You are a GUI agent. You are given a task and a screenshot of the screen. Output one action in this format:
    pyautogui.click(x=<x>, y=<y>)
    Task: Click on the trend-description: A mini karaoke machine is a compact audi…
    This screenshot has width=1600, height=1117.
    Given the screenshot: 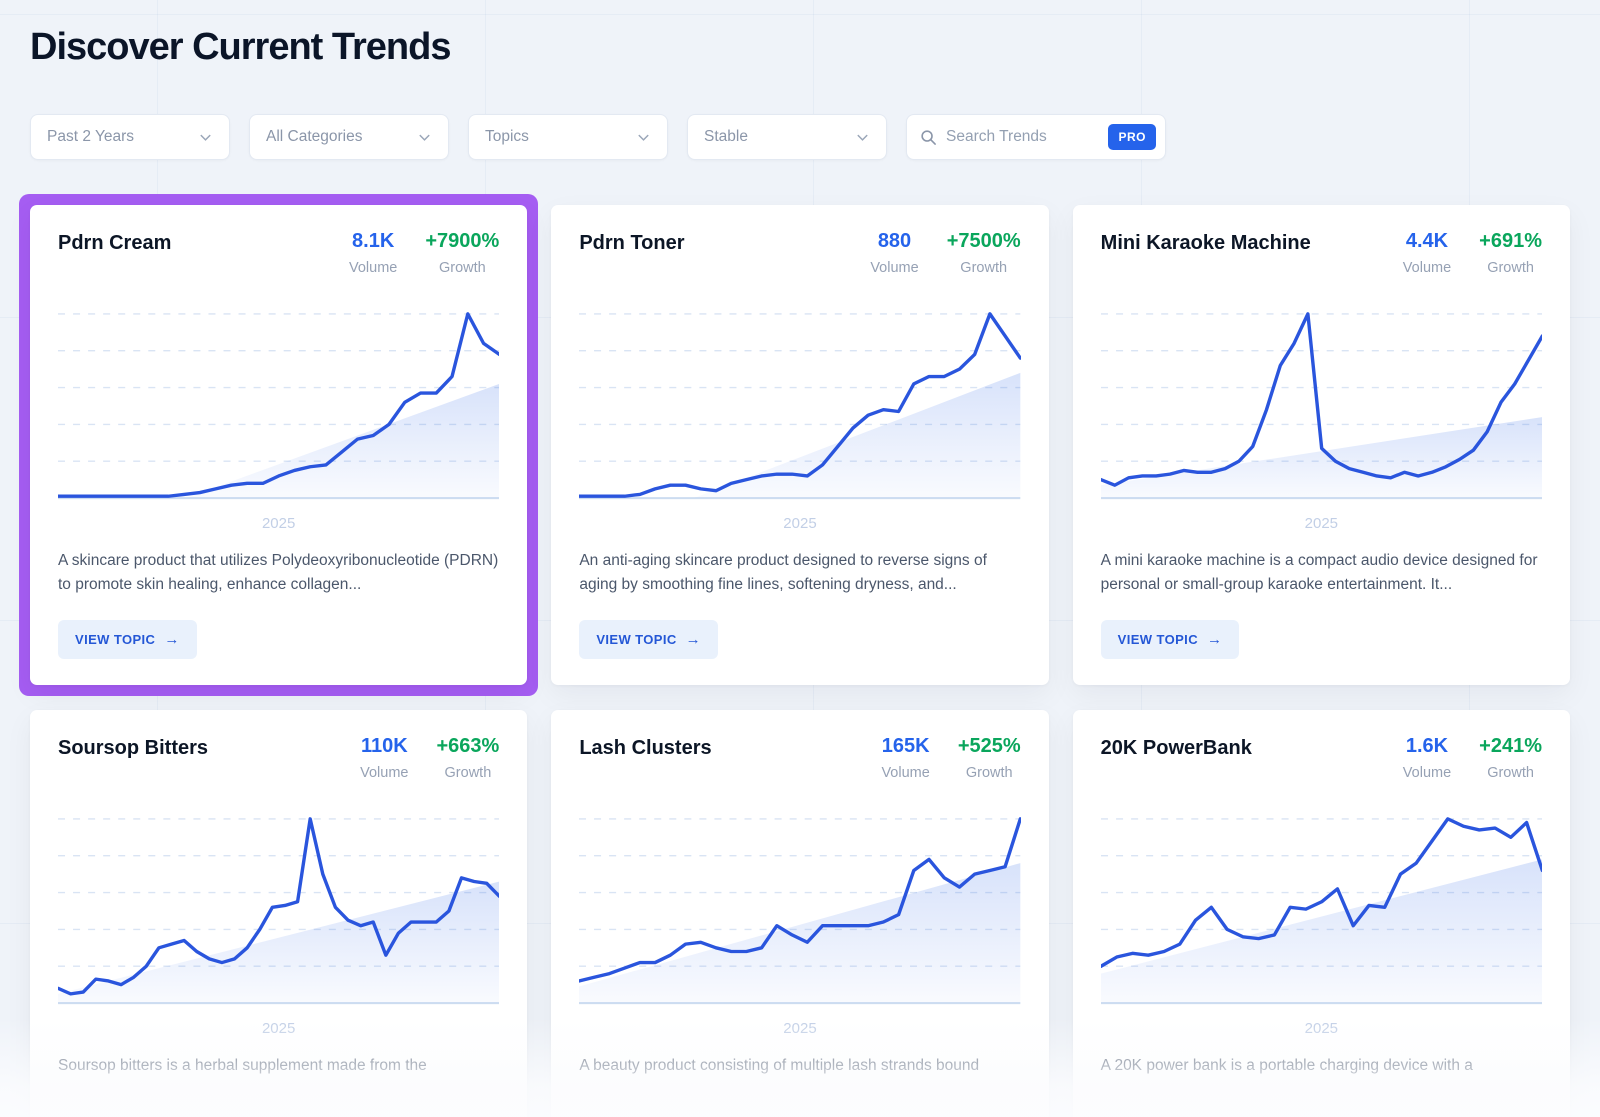 What is the action you would take?
    pyautogui.click(x=1319, y=573)
    